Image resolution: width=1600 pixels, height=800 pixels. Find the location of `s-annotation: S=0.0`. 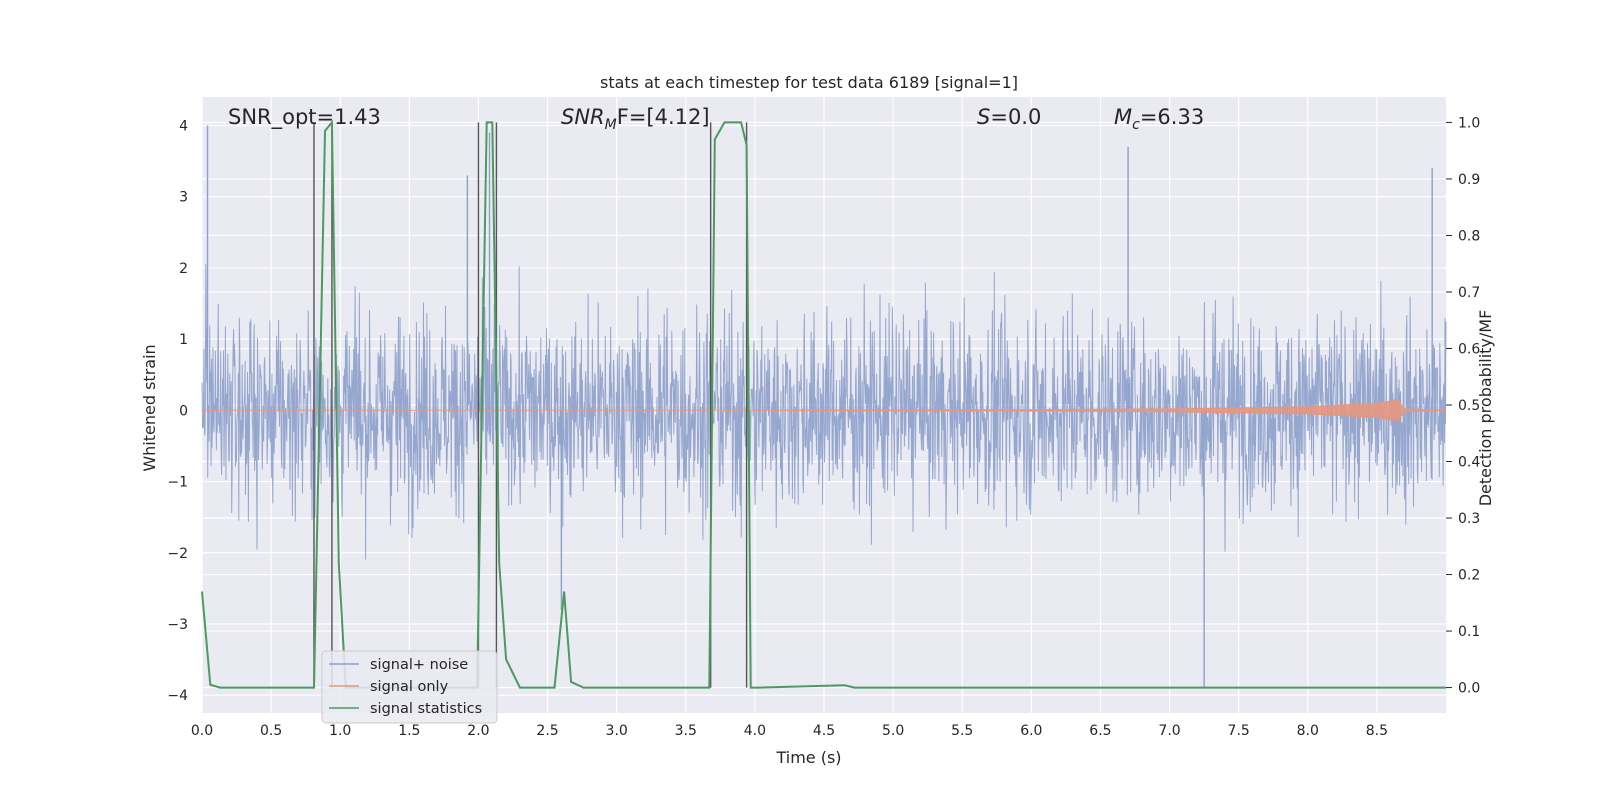

s-annotation: S=0.0 is located at coordinates (1009, 117).